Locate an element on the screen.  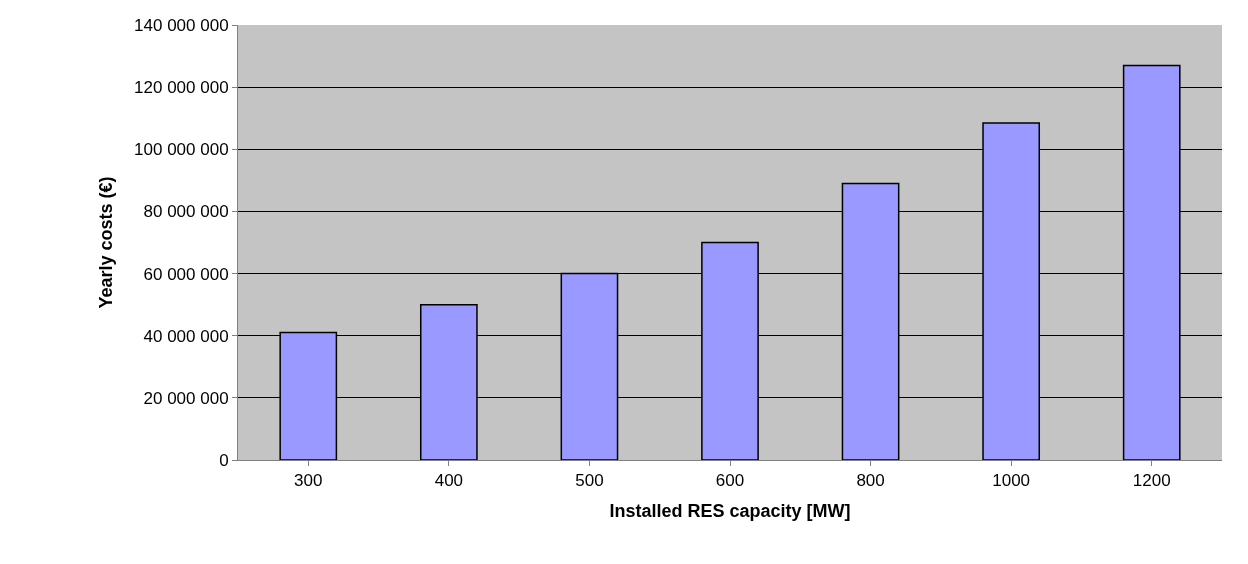
y-tick-label: 60 000 000 is located at coordinates (186, 274).